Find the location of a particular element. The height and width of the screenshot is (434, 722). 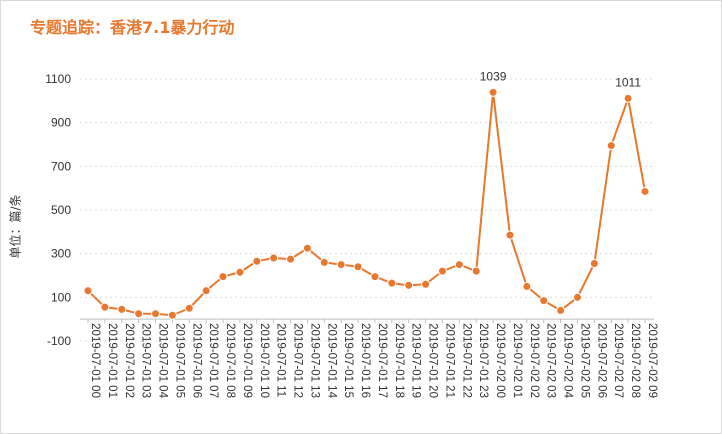

x-tick-label: 2019-07-02 04 is located at coordinates (568, 360).